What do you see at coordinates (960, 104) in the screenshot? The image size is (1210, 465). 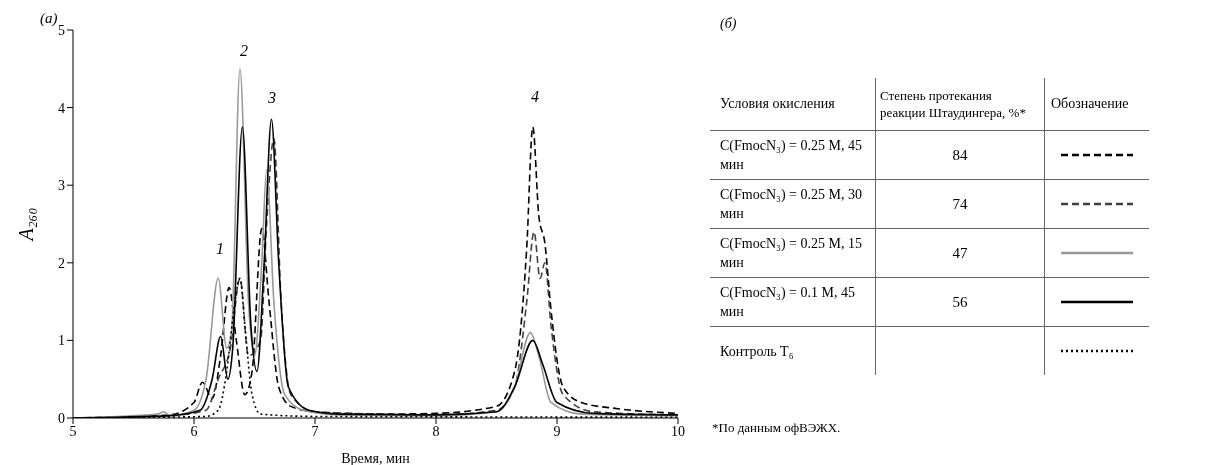 I see `text: Степень протекания реакции Штаудингера, %*` at bounding box center [960, 104].